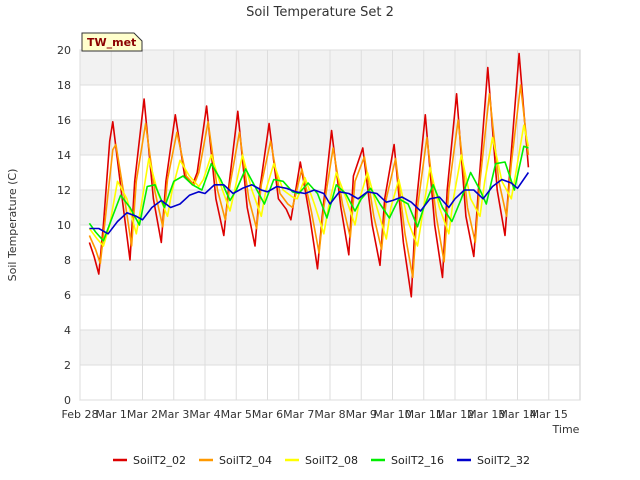  What do you see at coordinates (298, 414) in the screenshot?
I see `x-tick-label: Mar 7` at bounding box center [298, 414].